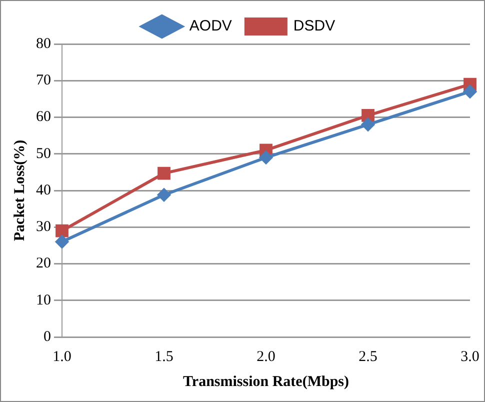  I want to click on legend-label: DSDV, so click(314, 26).